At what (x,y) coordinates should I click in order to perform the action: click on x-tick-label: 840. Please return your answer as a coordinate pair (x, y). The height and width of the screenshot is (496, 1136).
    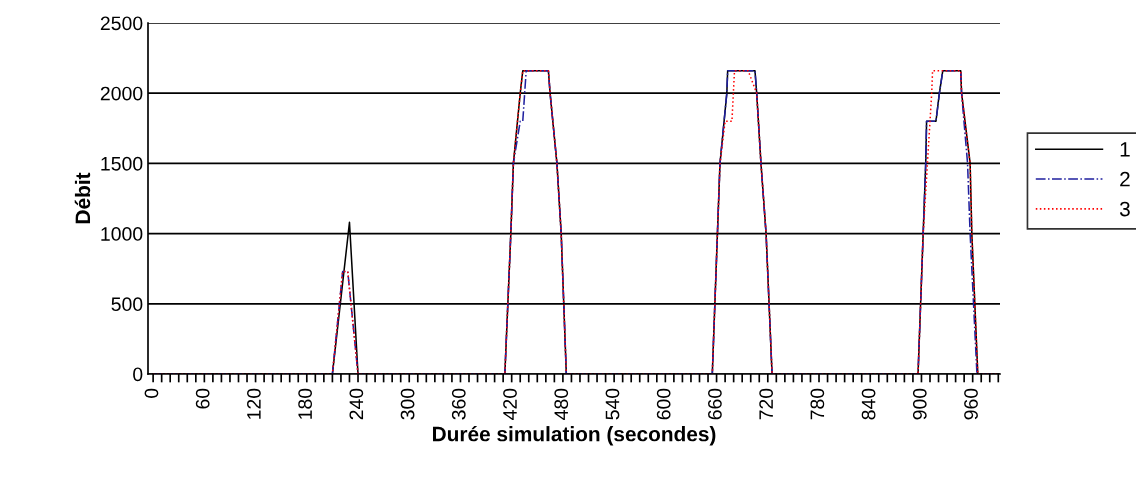
    Looking at the image, I should click on (868, 404).